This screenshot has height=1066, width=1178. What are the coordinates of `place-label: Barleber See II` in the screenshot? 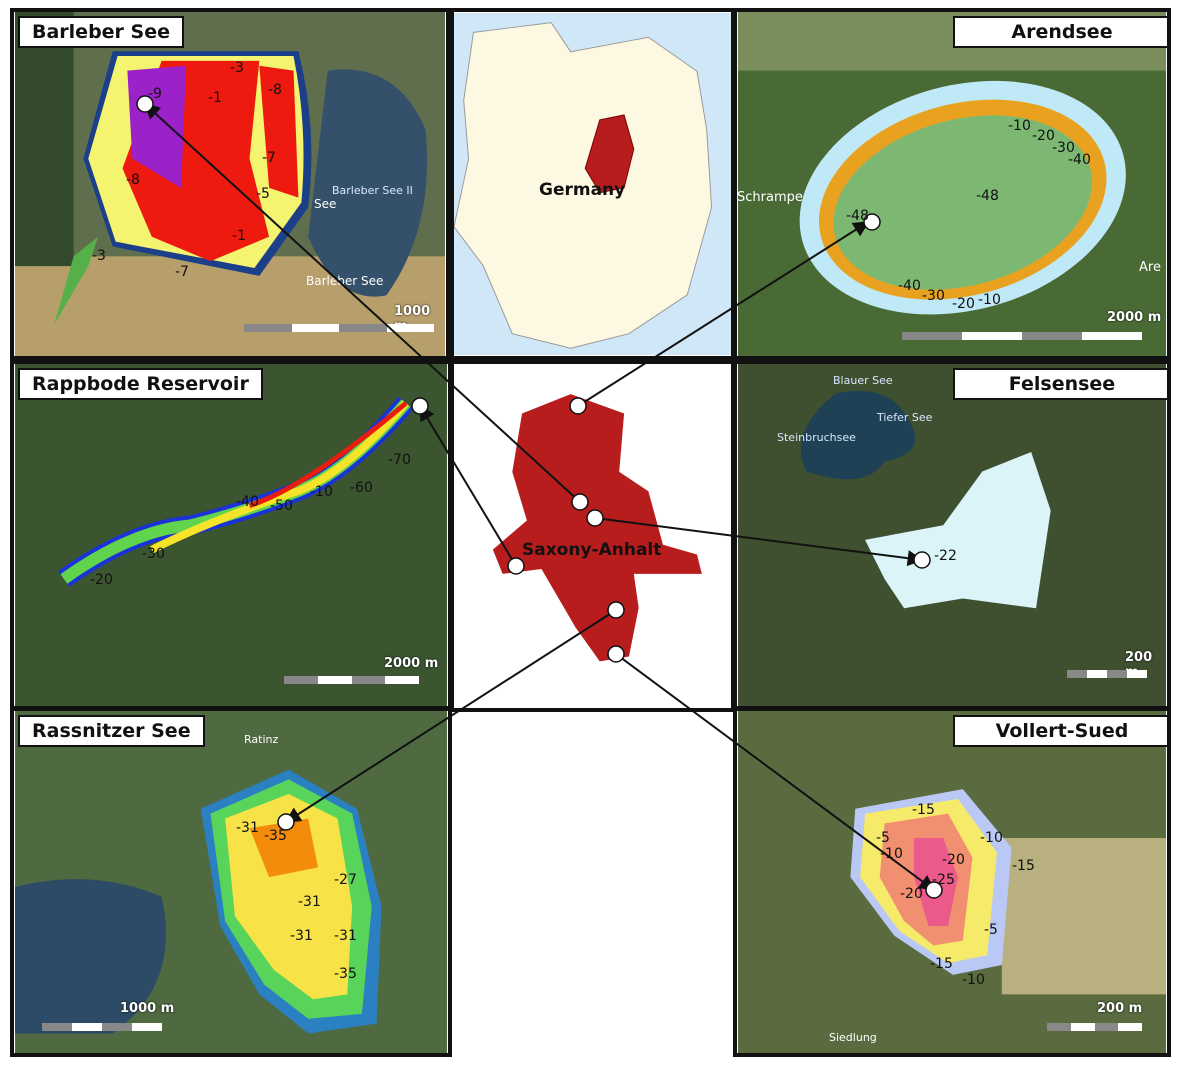 It's located at (372, 190).